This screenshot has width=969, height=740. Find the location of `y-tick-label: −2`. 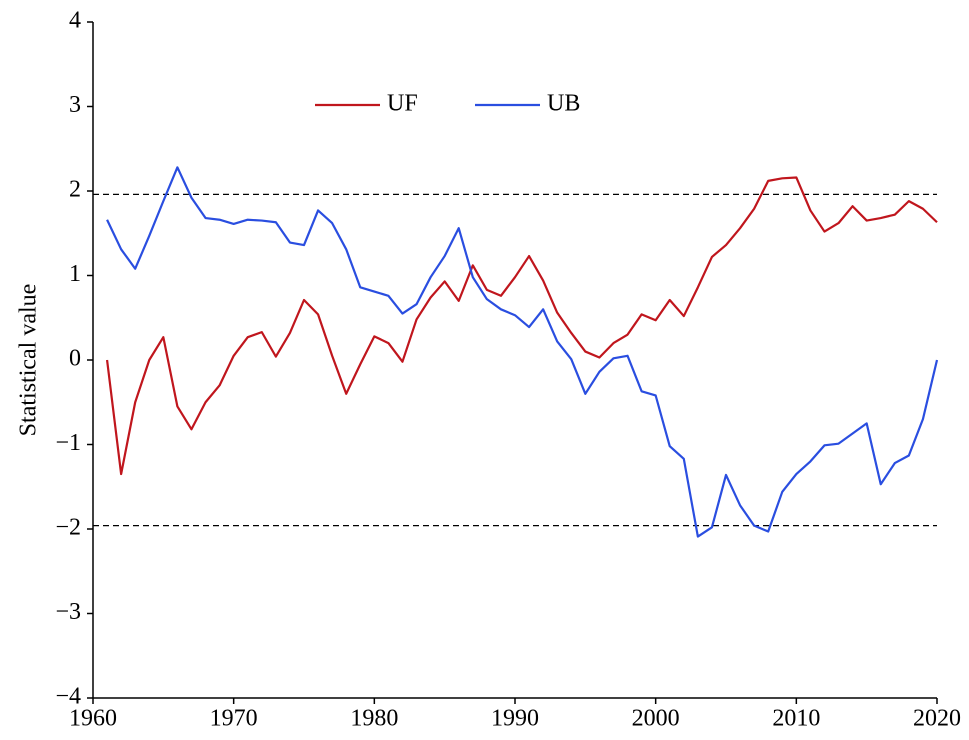

y-tick-label: −2 is located at coordinates (68, 528).